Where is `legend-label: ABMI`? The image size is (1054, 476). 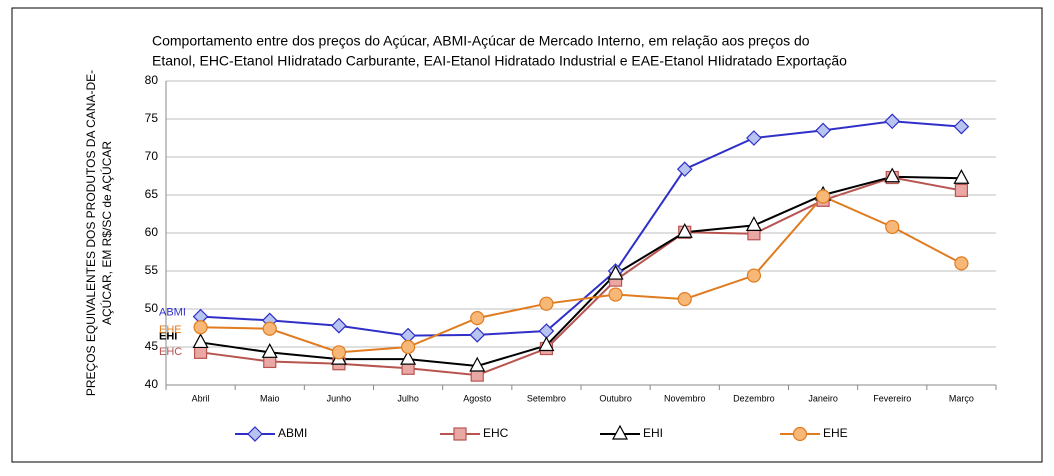 legend-label: ABMI is located at coordinates (292, 433).